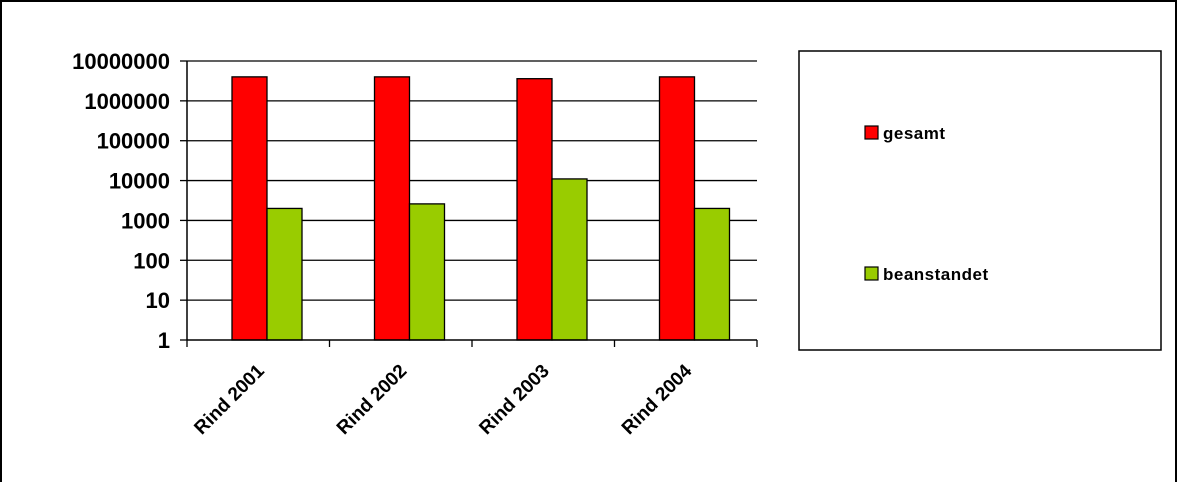  Describe the element at coordinates (151, 260) in the screenshot. I see `y-tick-label: 100` at that location.